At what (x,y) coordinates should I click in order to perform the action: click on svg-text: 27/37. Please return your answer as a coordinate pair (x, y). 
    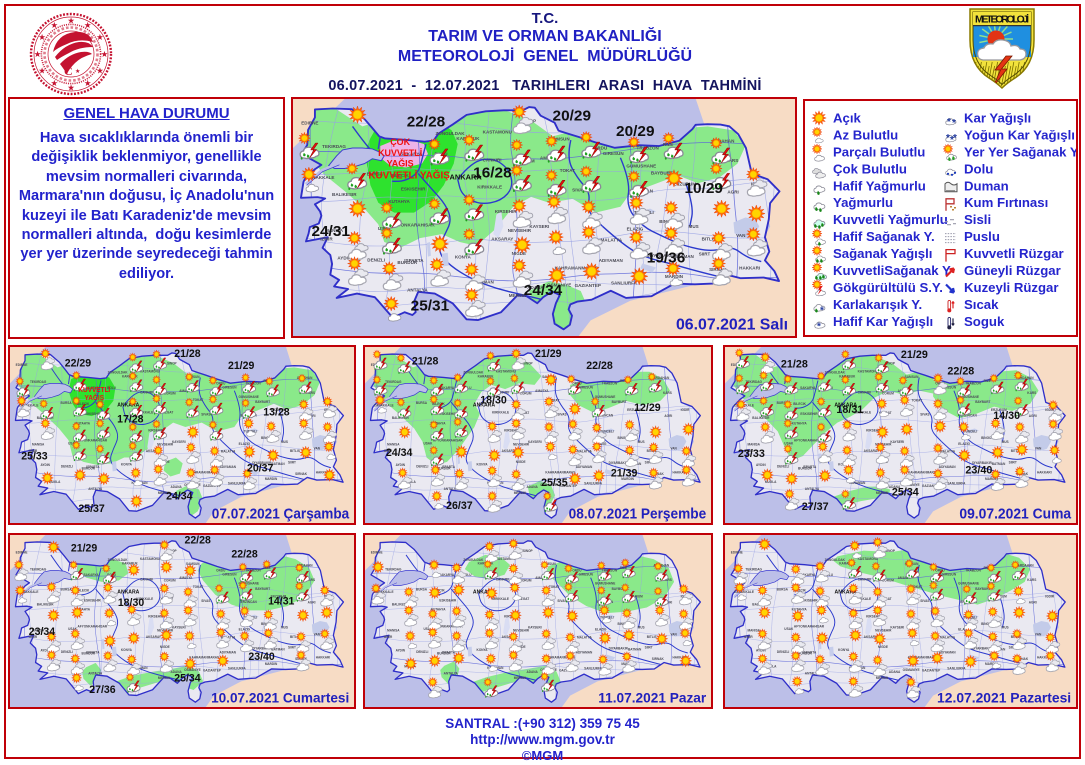
    Looking at the image, I should click on (815, 507).